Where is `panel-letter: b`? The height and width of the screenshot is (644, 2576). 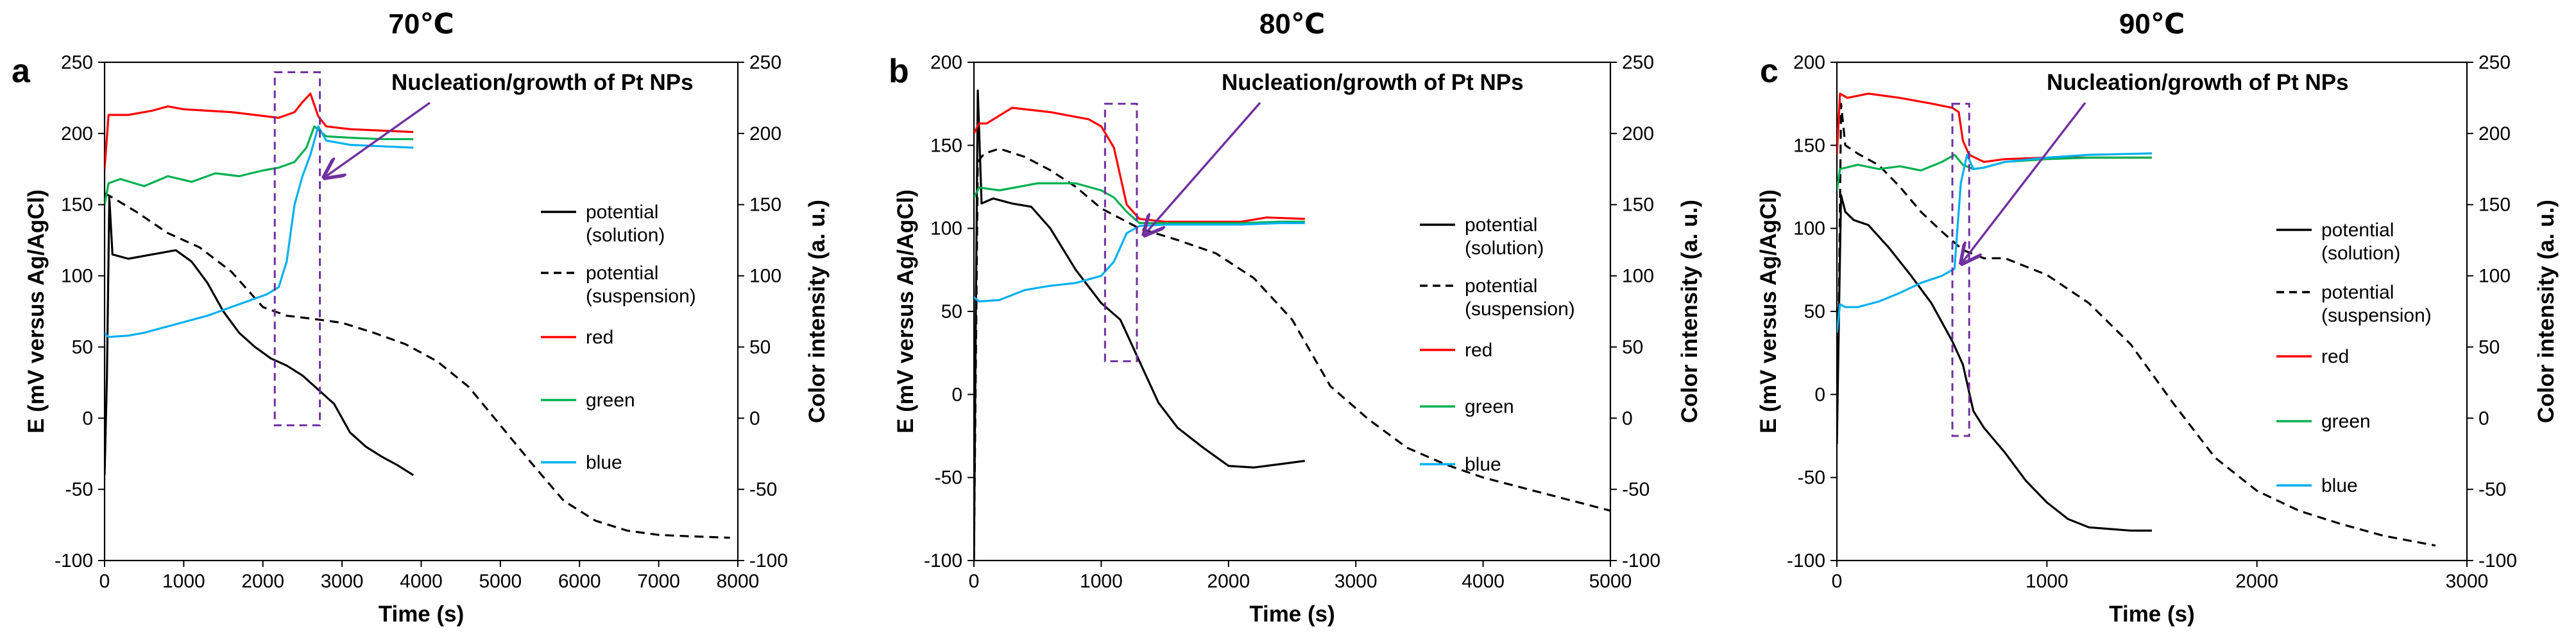
panel-letter: b is located at coordinates (899, 71).